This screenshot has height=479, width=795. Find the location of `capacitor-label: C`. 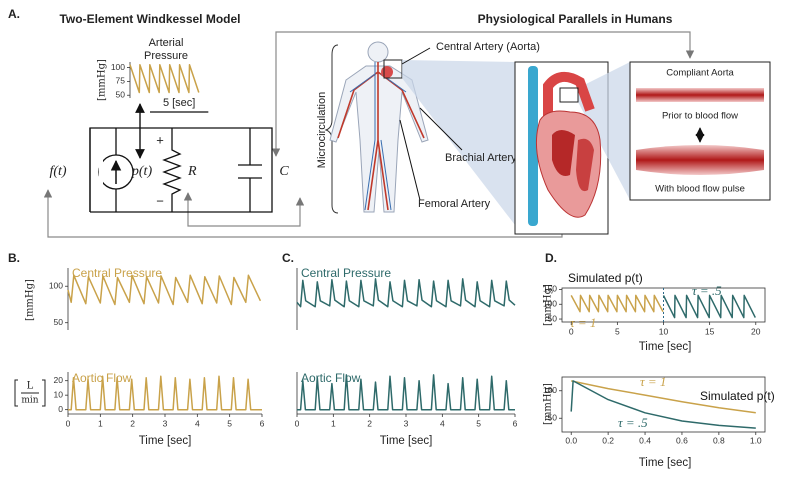

capacitor-label: C is located at coordinates (284, 171).